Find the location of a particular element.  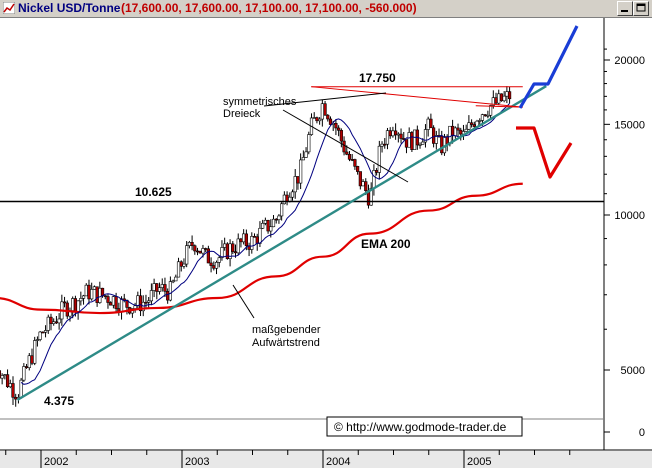

y-tick-label: 5000 is located at coordinates (633, 371).